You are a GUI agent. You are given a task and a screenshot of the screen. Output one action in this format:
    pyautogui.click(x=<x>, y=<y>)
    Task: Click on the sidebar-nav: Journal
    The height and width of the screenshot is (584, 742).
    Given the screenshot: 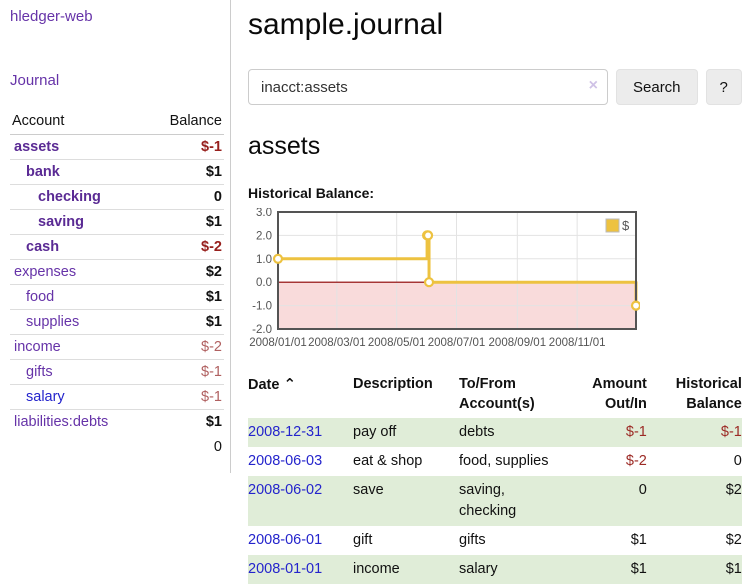 What is the action you would take?
    pyautogui.click(x=117, y=80)
    